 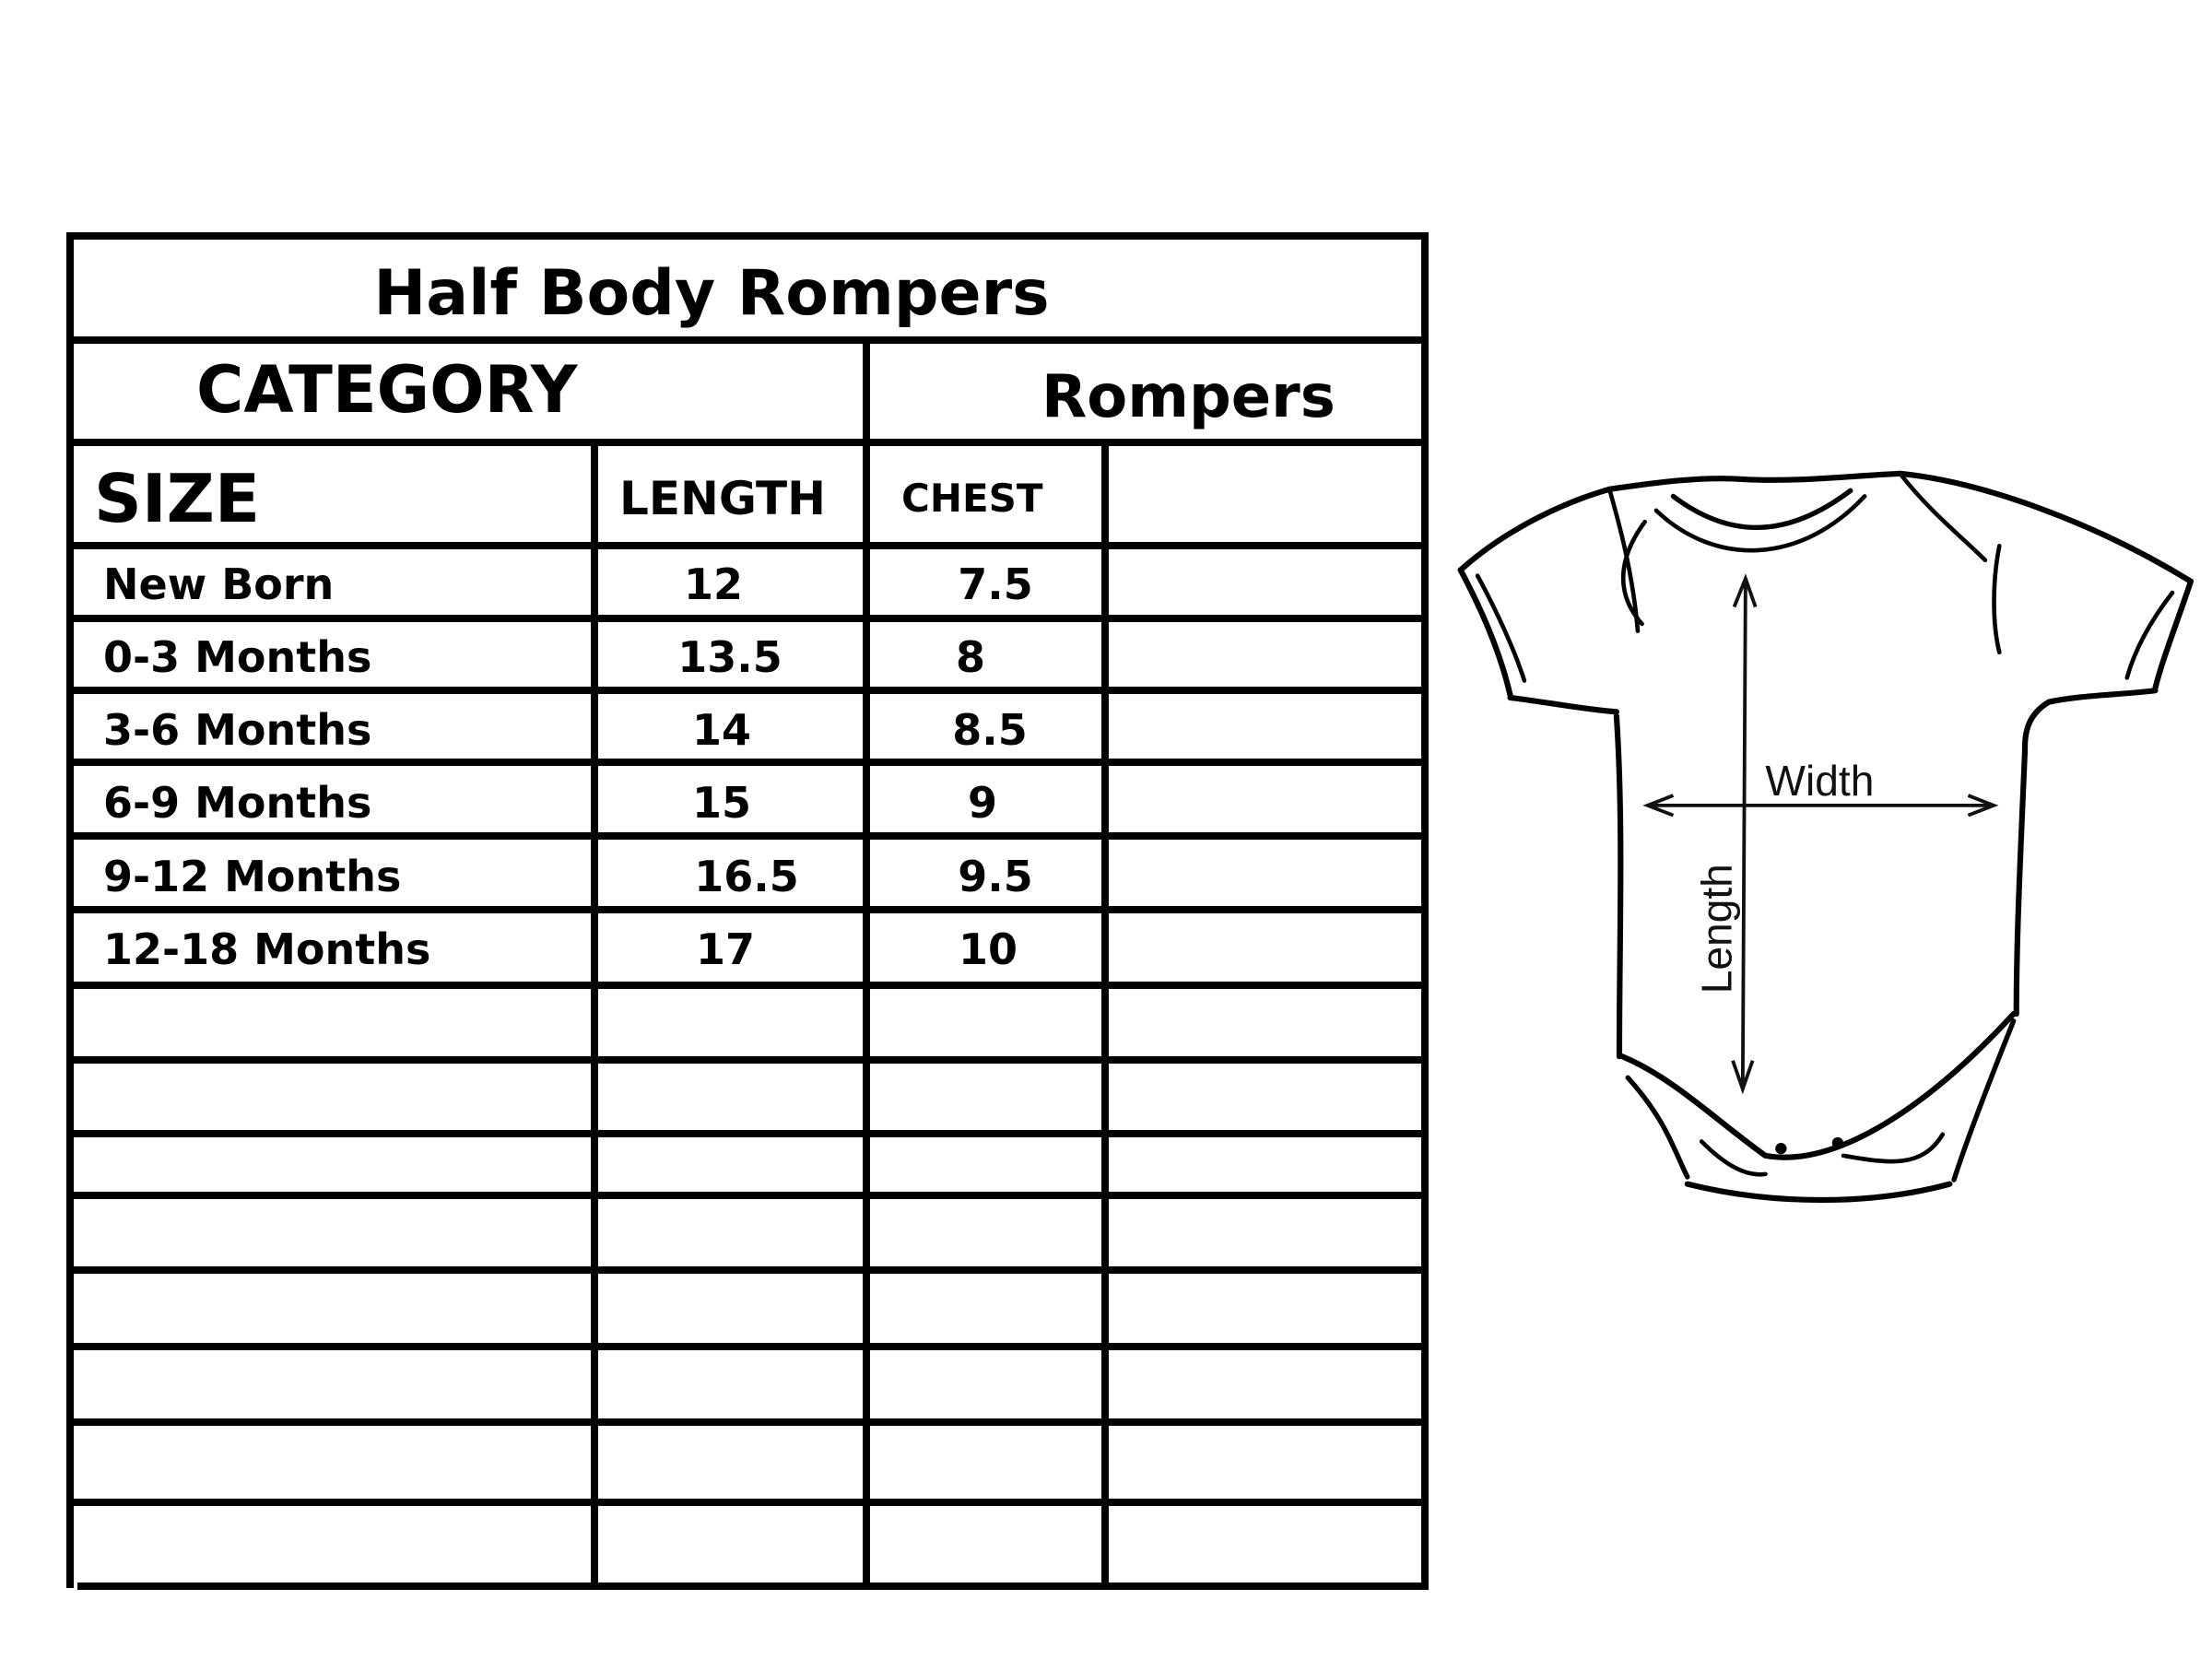 I want to click on length-header: LENGTH, so click(x=722, y=498).